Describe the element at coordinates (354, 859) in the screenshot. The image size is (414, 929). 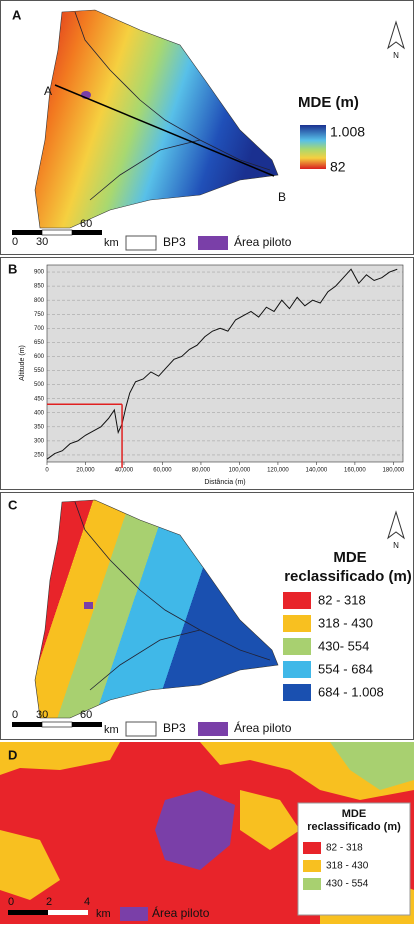
I see `legend-box` at that location.